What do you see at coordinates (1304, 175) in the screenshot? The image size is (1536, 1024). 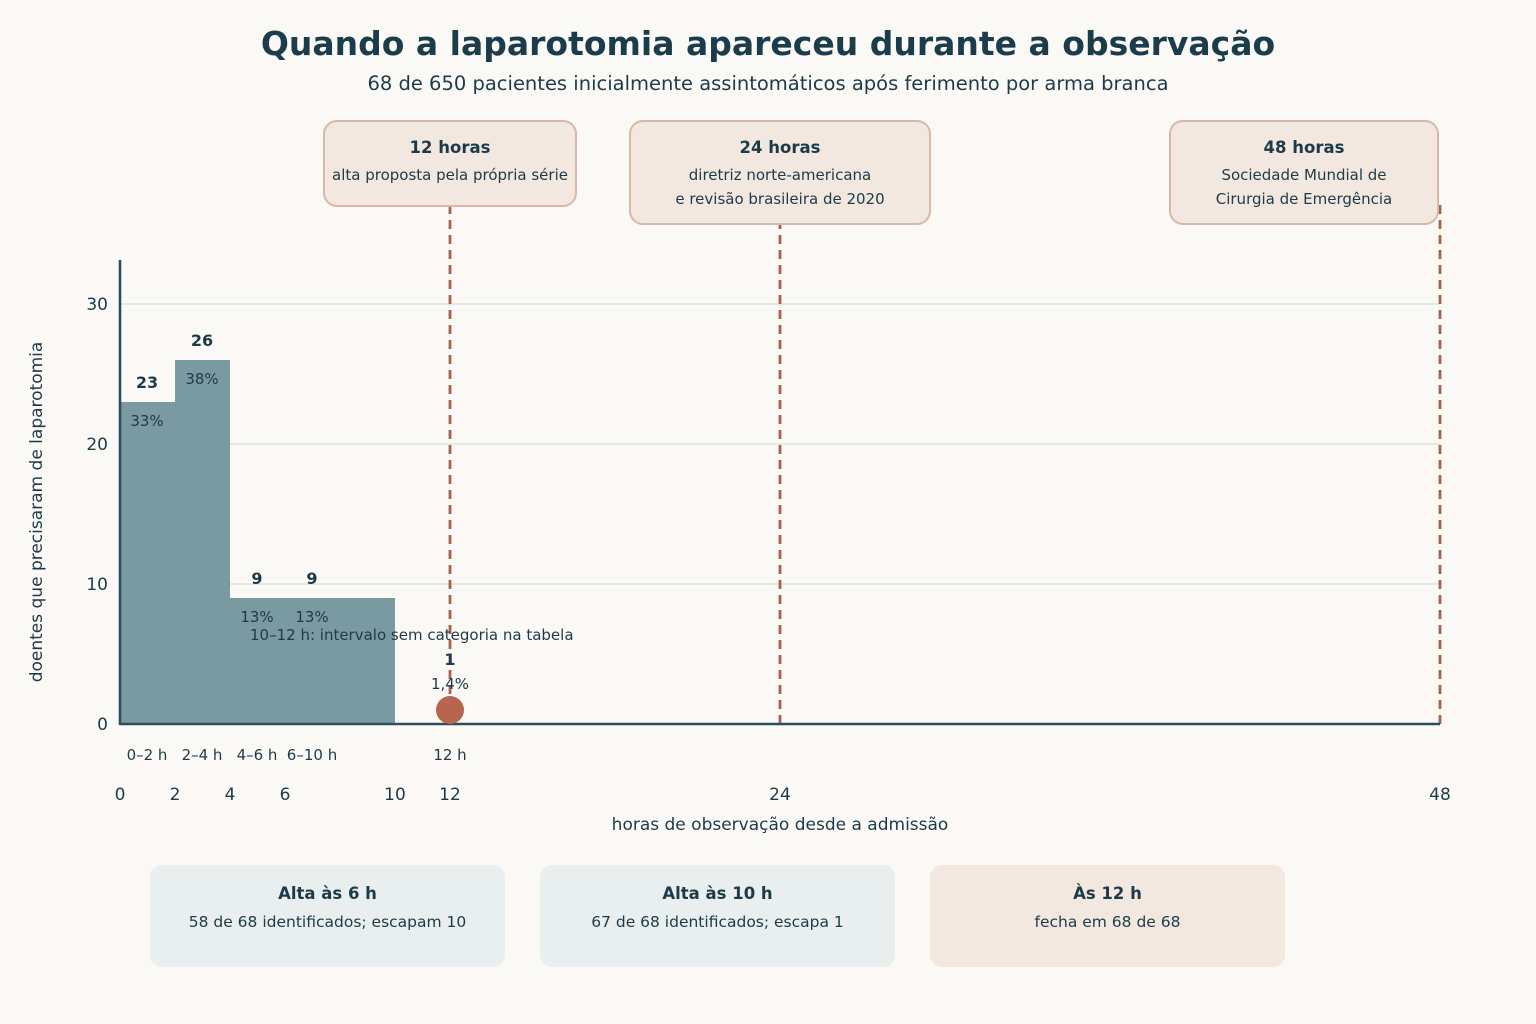 I see `callout-48h-line-1: Sociedade Mundial de` at bounding box center [1304, 175].